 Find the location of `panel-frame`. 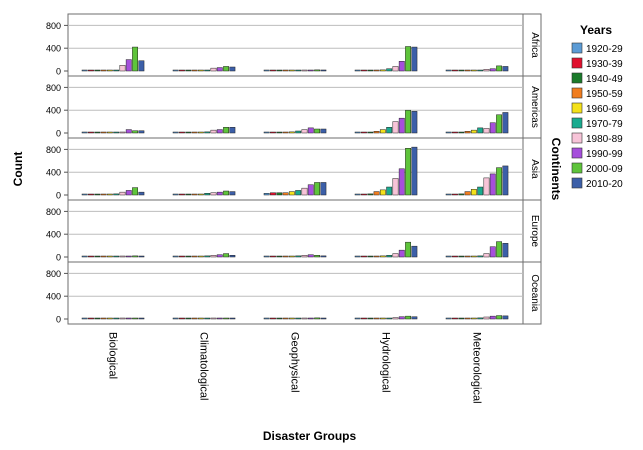

panel-frame is located at coordinates (295, 293).